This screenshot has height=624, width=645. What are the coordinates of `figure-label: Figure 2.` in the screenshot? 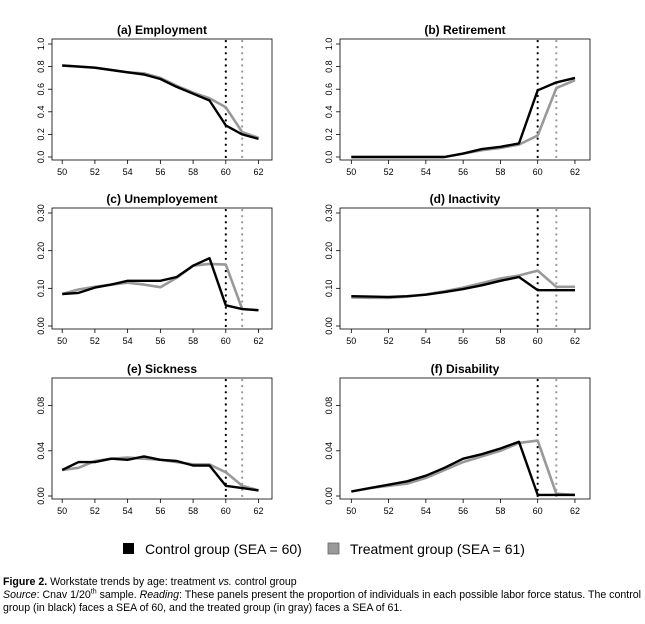 It's located at (25, 582).